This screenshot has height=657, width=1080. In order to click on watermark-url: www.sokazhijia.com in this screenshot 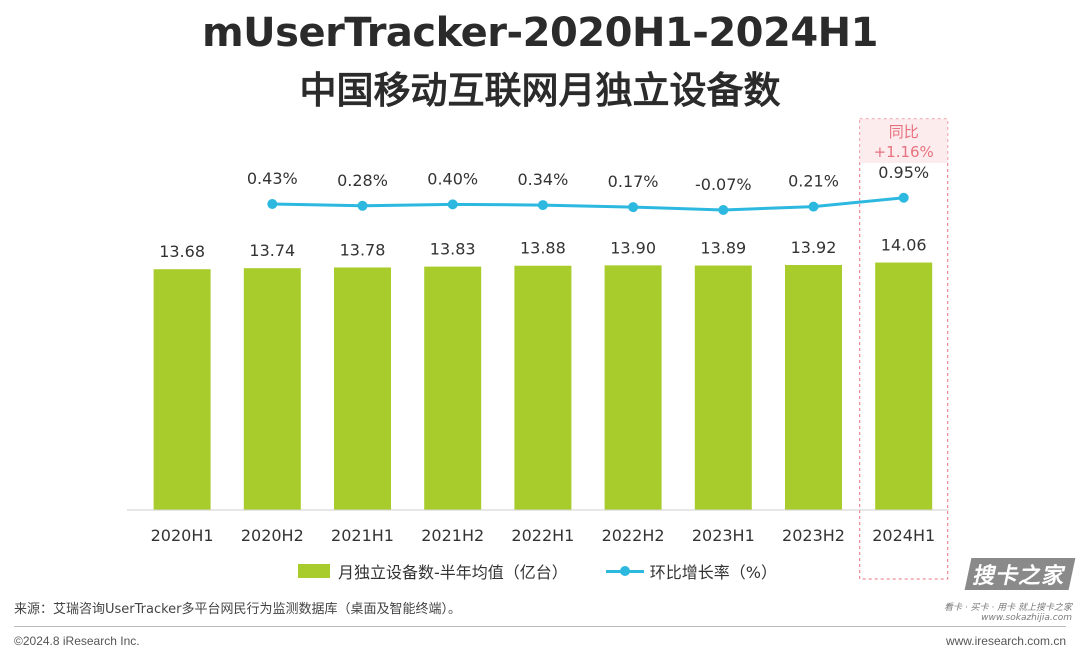, I will do `click(1026, 618)`.